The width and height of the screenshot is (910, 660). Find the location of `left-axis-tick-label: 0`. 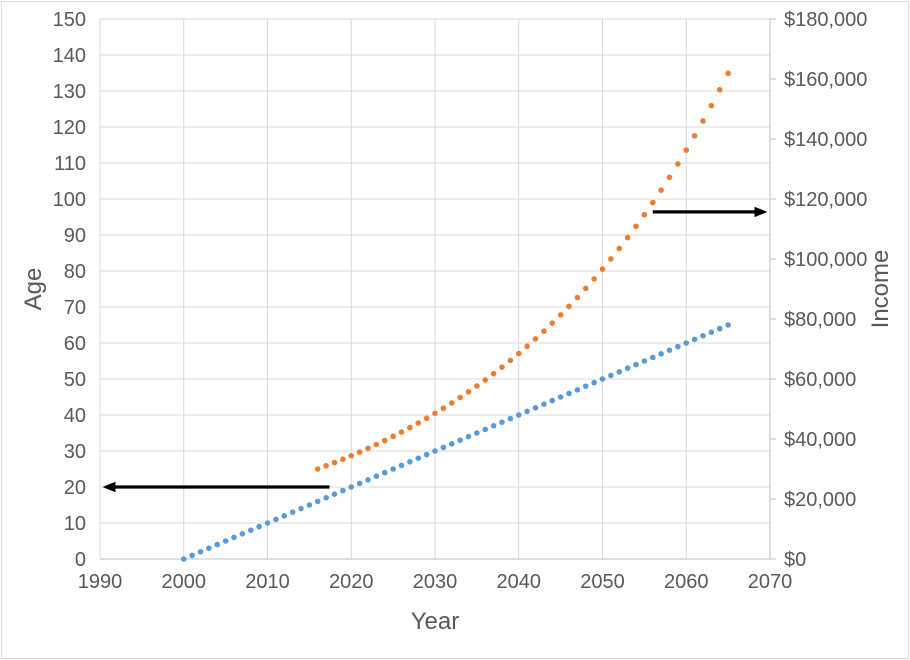

left-axis-tick-label: 0 is located at coordinates (80, 560).